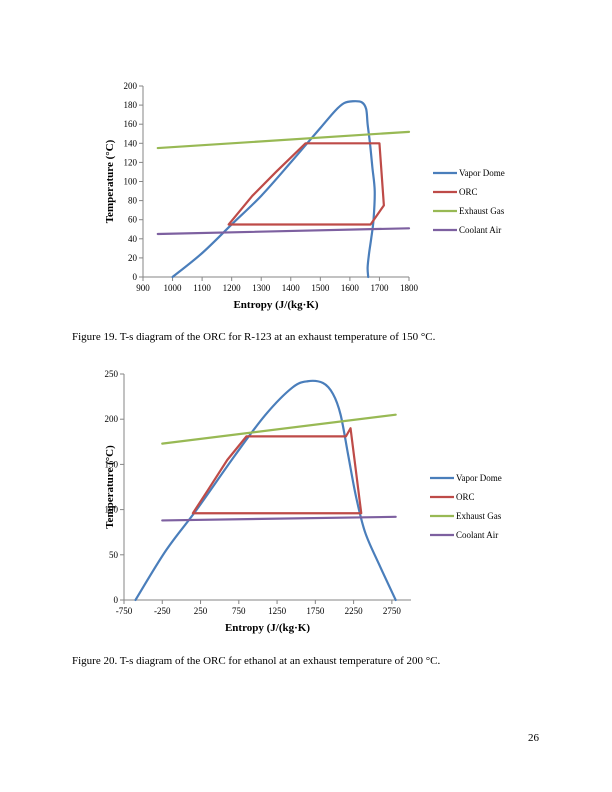 The image size is (612, 792). Describe the element at coordinates (133, 220) in the screenshot. I see `y-tick-label: 60` at that location.